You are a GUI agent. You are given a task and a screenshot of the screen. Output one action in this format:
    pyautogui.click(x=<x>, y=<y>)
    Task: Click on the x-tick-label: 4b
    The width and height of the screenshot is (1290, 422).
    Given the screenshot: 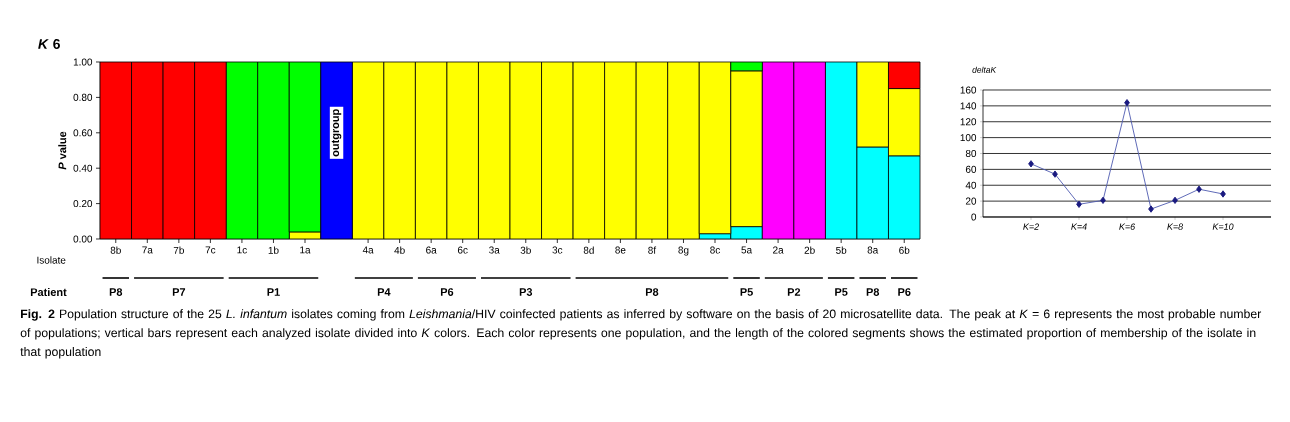 What is the action you would take?
    pyautogui.click(x=399, y=250)
    